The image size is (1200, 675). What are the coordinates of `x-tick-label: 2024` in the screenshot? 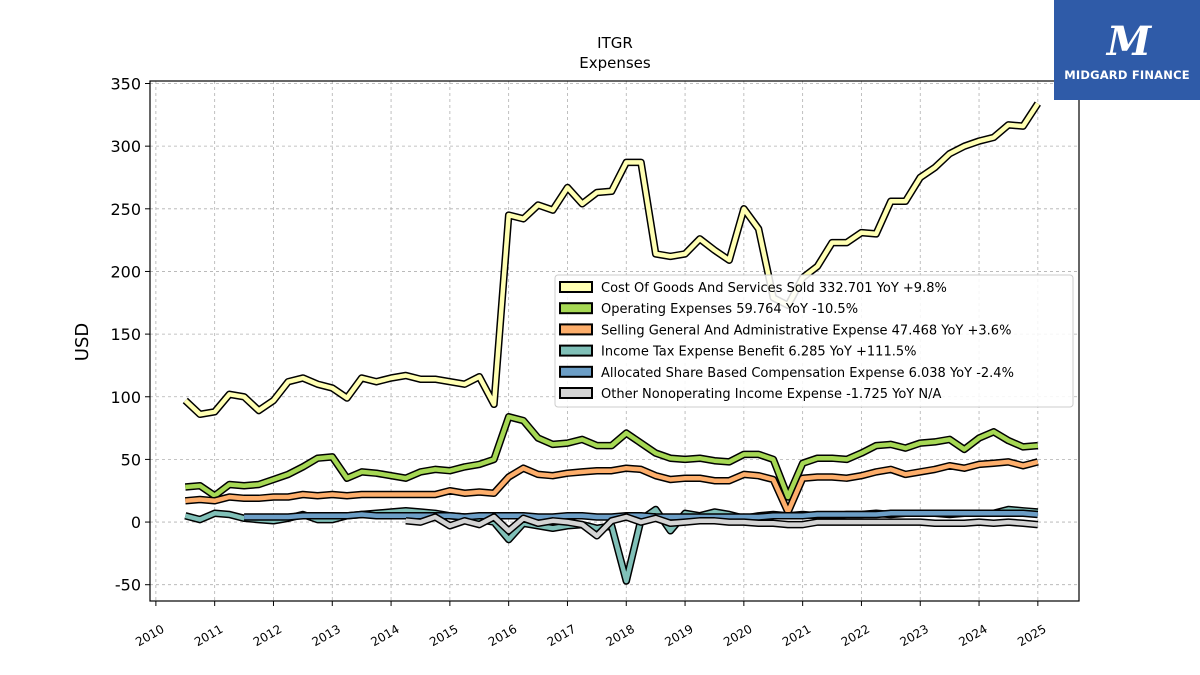 It's located at (972, 635).